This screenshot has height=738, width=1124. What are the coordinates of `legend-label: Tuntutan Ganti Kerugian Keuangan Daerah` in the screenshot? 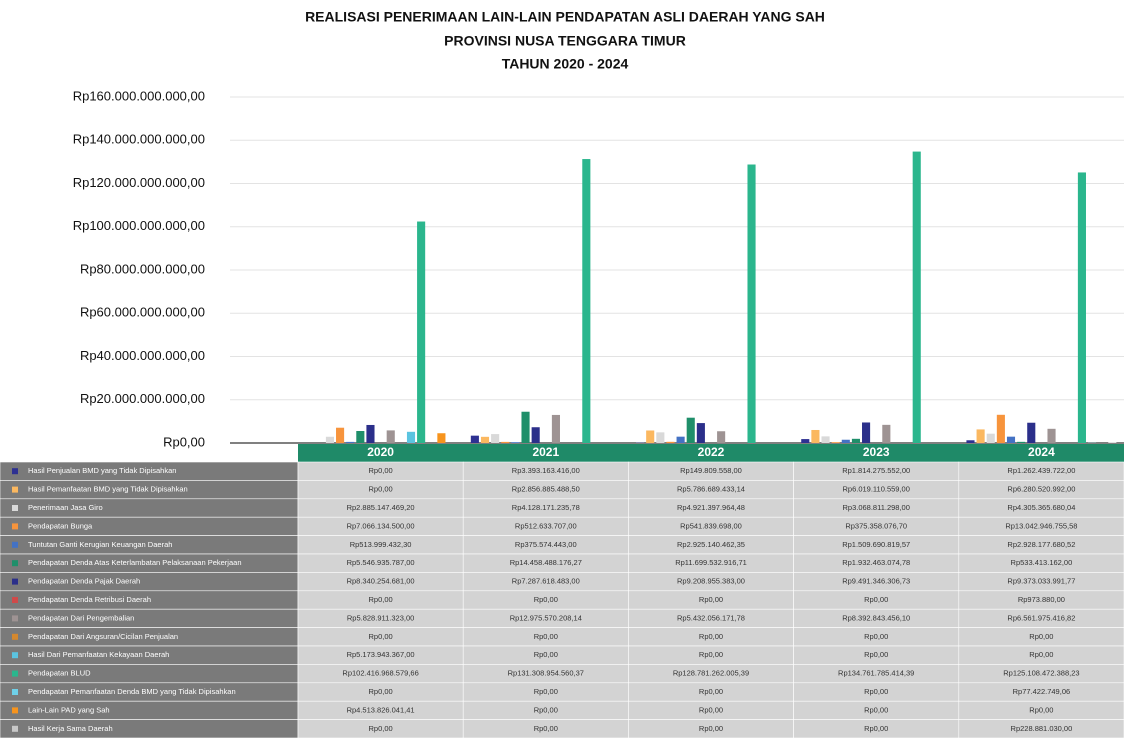 It's located at (100, 544).